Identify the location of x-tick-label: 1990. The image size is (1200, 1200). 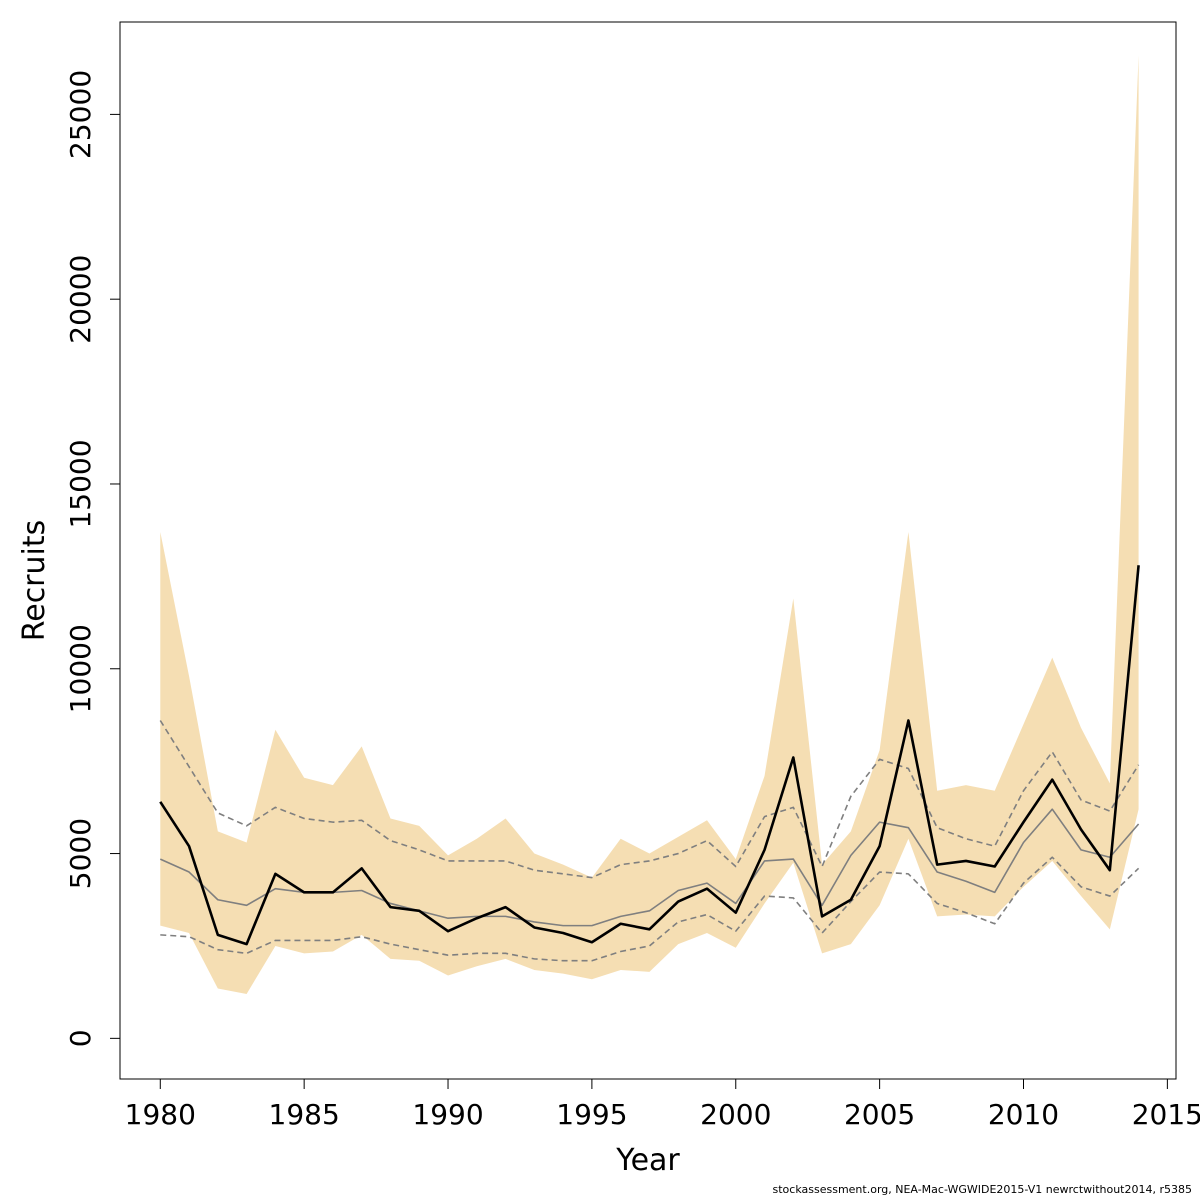
(447, 1114).